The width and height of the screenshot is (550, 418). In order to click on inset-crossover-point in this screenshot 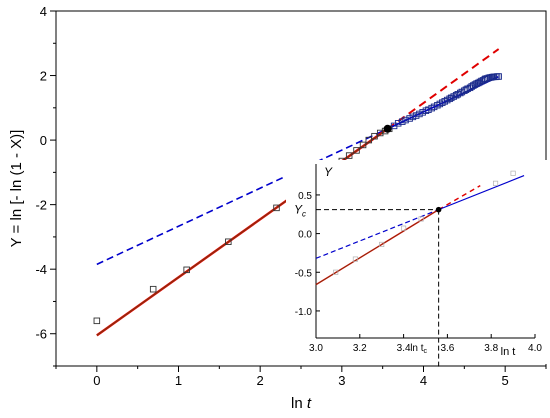, I will do `click(438, 209)`.